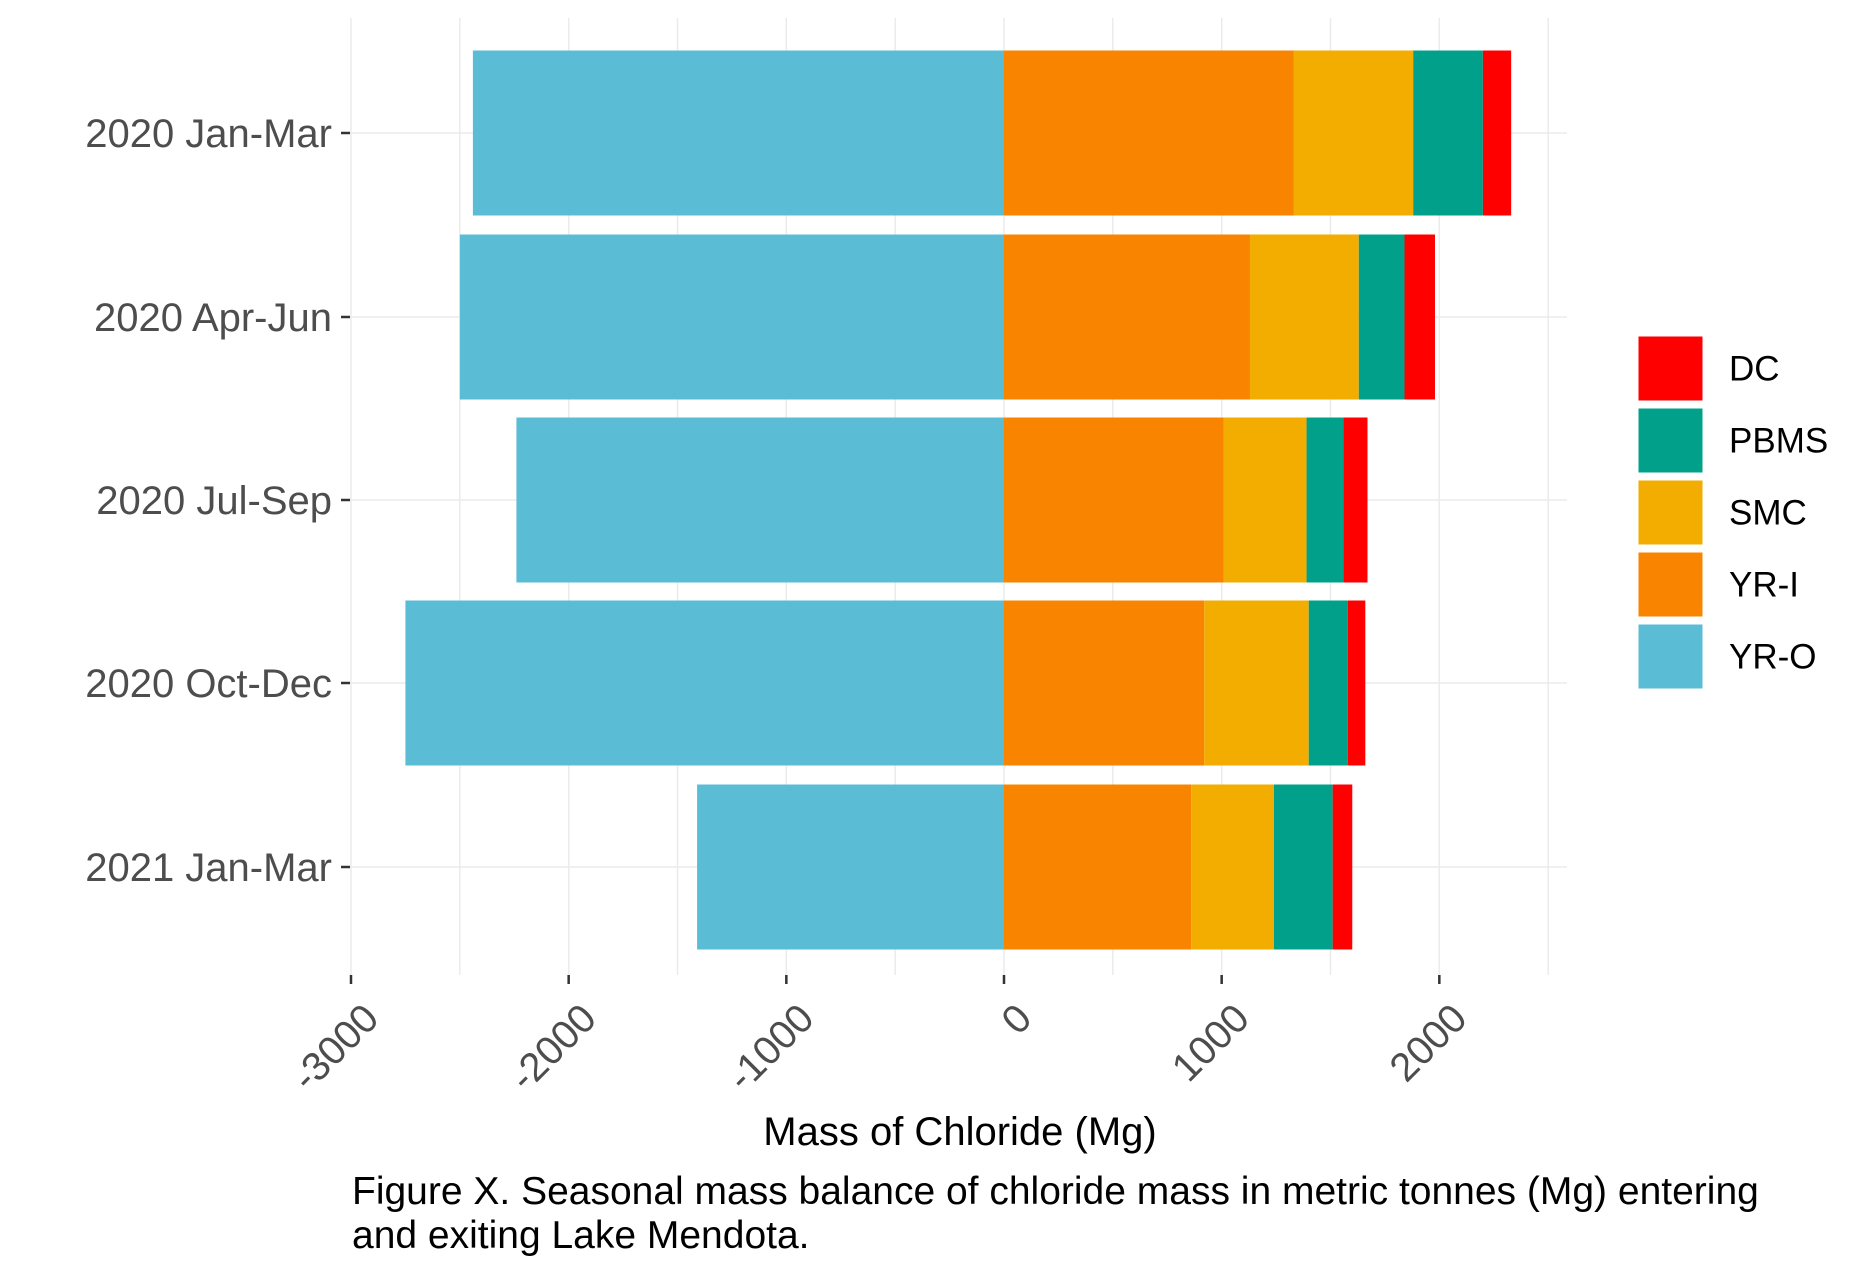  What do you see at coordinates (552, 1047) in the screenshot?
I see `x-tick-label: -2000` at bounding box center [552, 1047].